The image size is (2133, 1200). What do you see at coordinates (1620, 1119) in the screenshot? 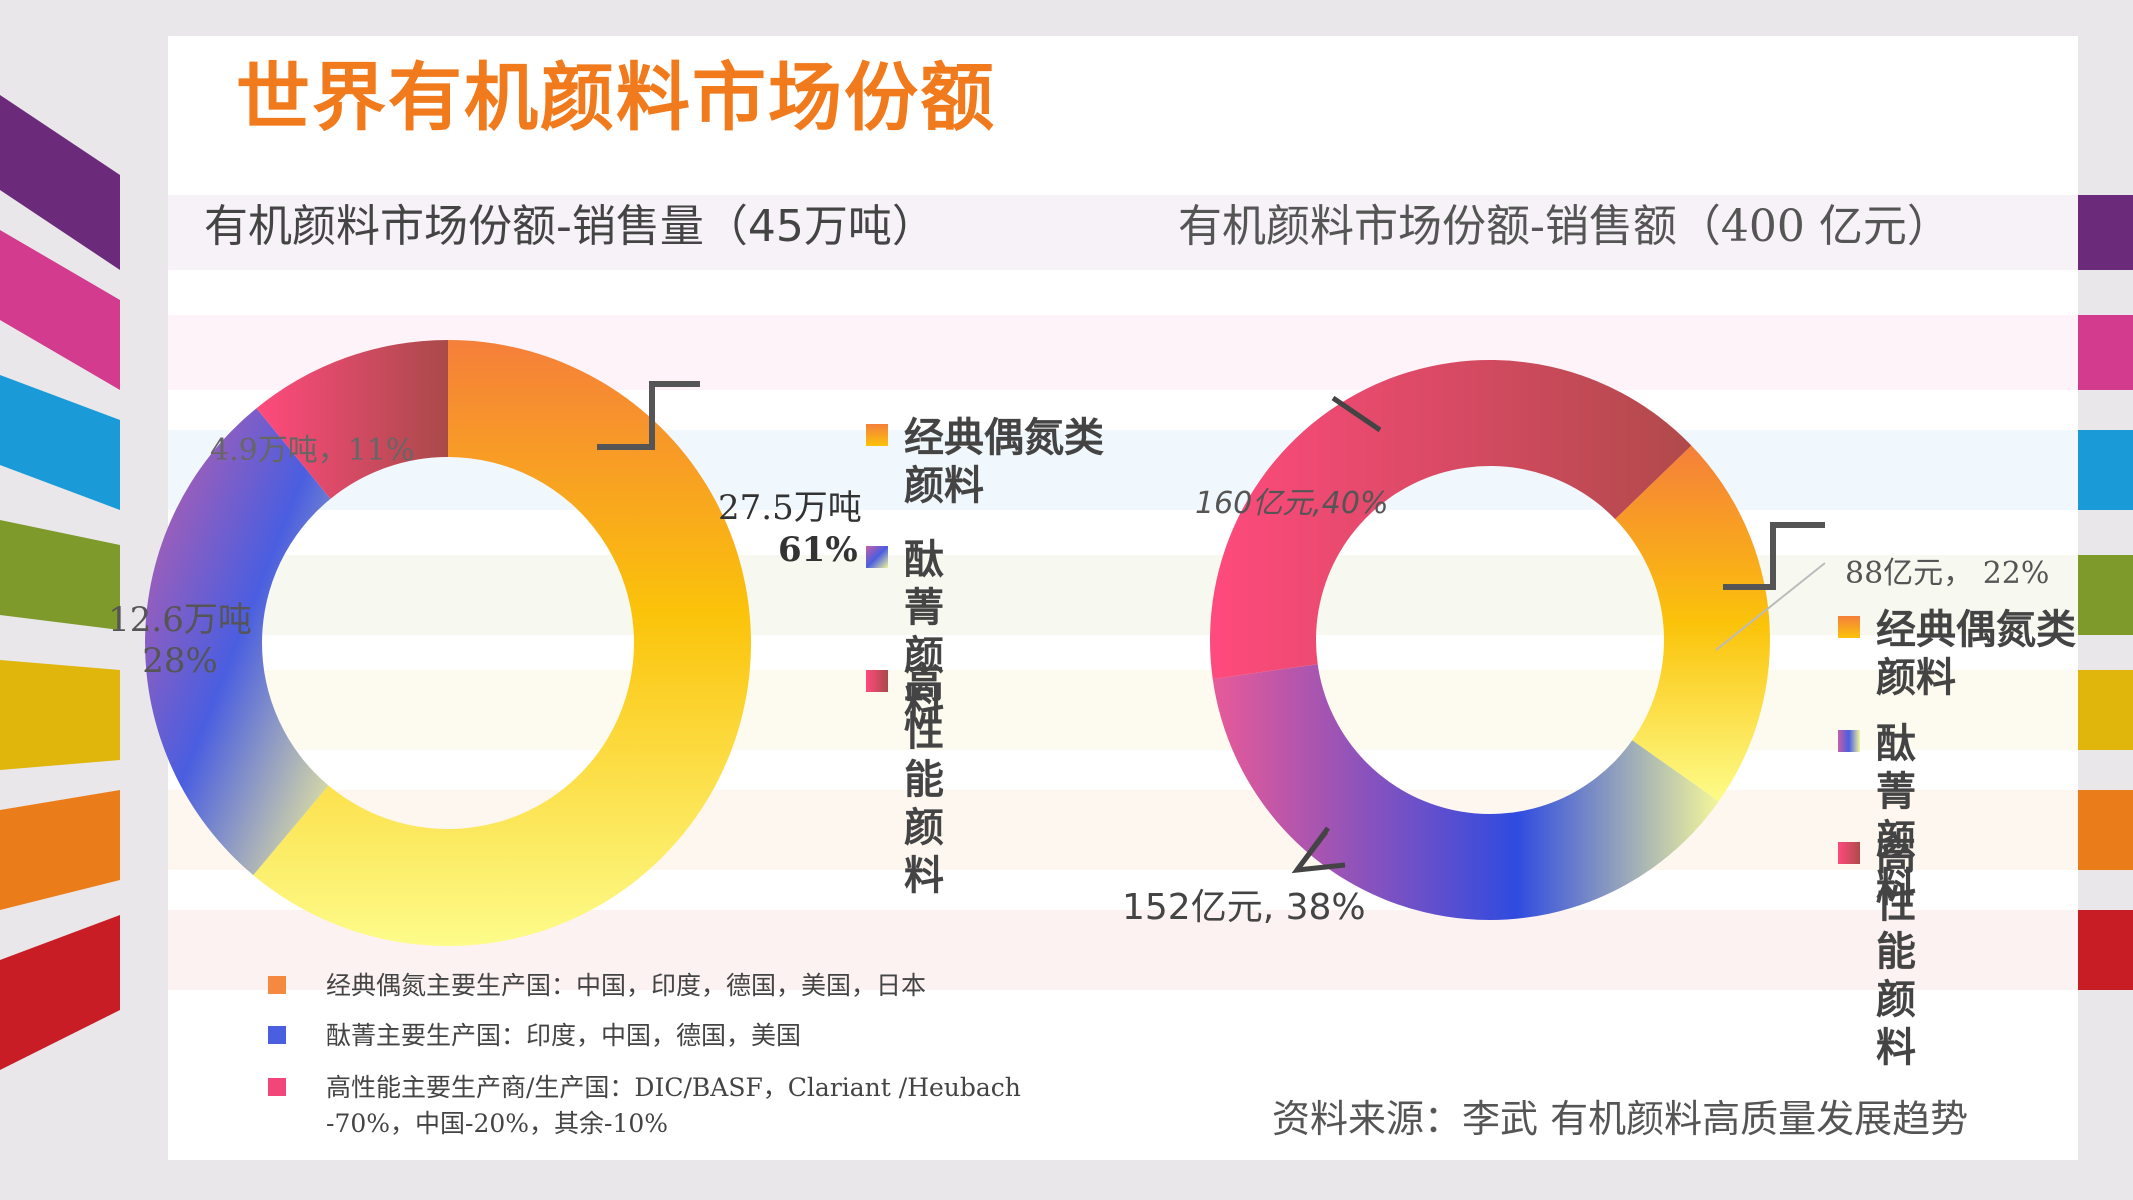
I see `source-citation: 资料来源：李武 有机颜料高质量发展趋势` at bounding box center [1620, 1119].